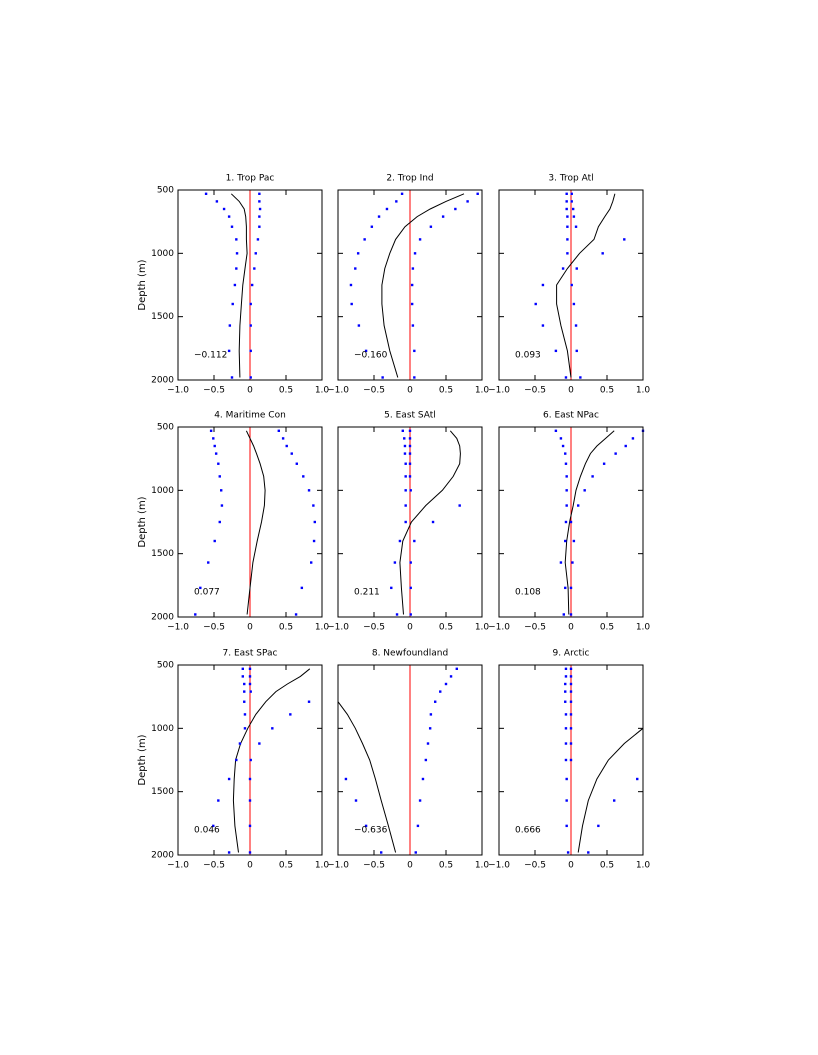 Image resolution: width=818 pixels, height=1055 pixels. Describe the element at coordinates (409, 179) in the screenshot. I see `panel-title: 2. Trop Ind` at that location.